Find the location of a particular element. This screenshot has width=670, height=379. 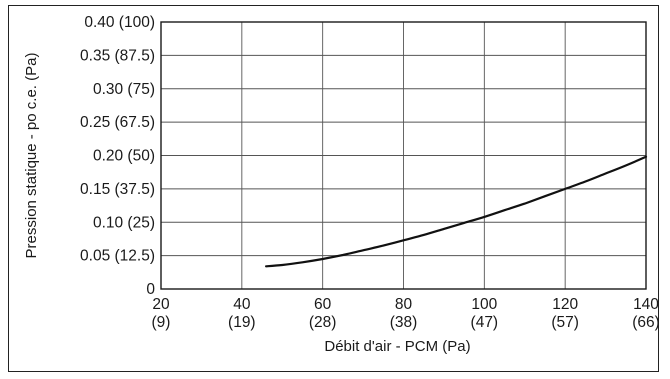

y-tick-label: 0.40 (100) is located at coordinates (119, 22).